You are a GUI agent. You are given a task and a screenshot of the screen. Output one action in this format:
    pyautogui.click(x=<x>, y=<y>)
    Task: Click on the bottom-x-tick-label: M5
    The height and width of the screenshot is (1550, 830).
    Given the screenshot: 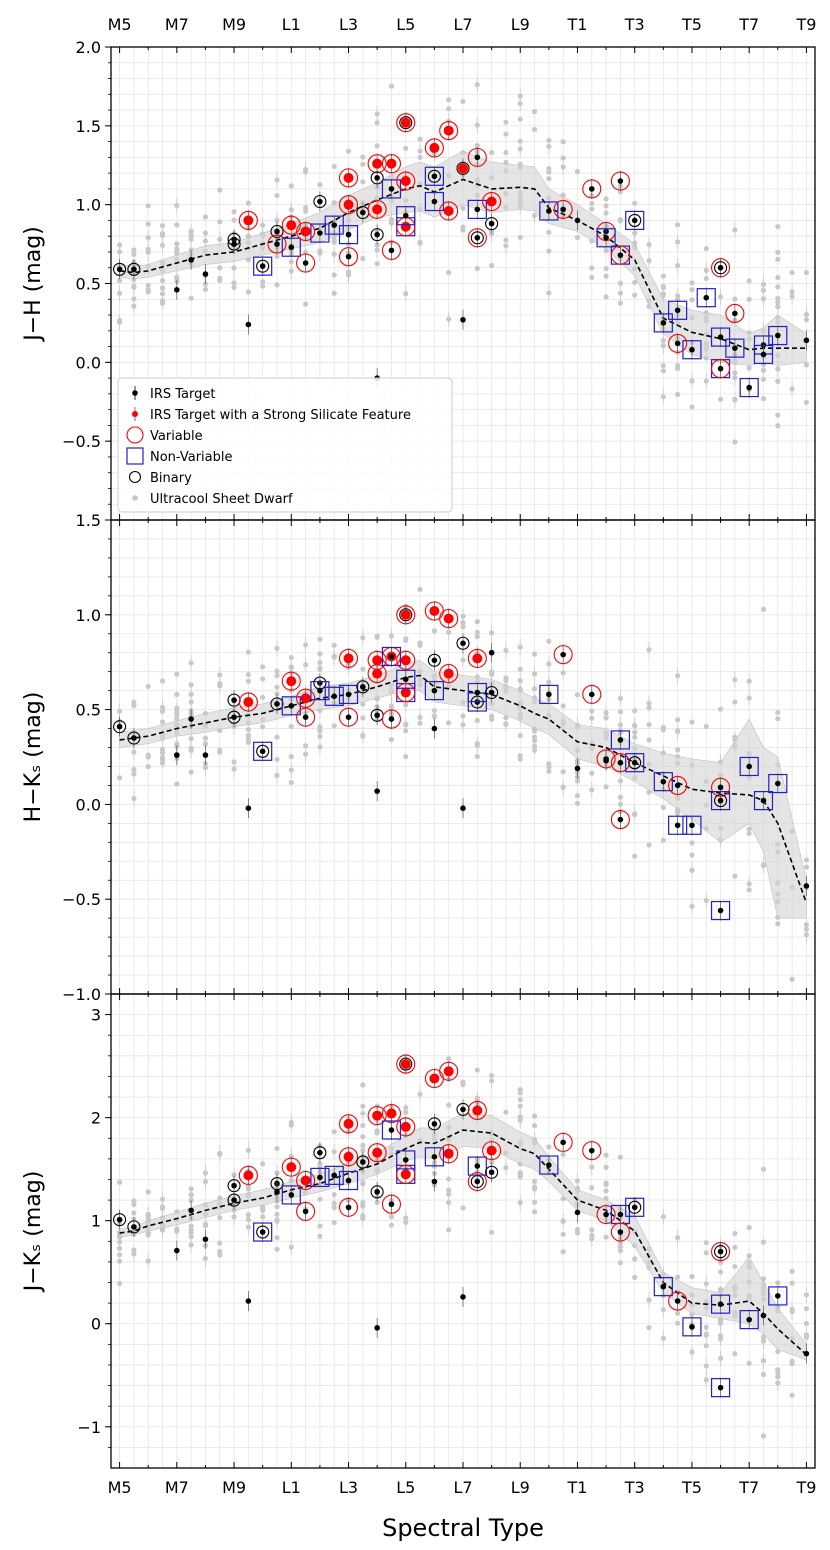 What is the action you would take?
    pyautogui.click(x=120, y=1487)
    